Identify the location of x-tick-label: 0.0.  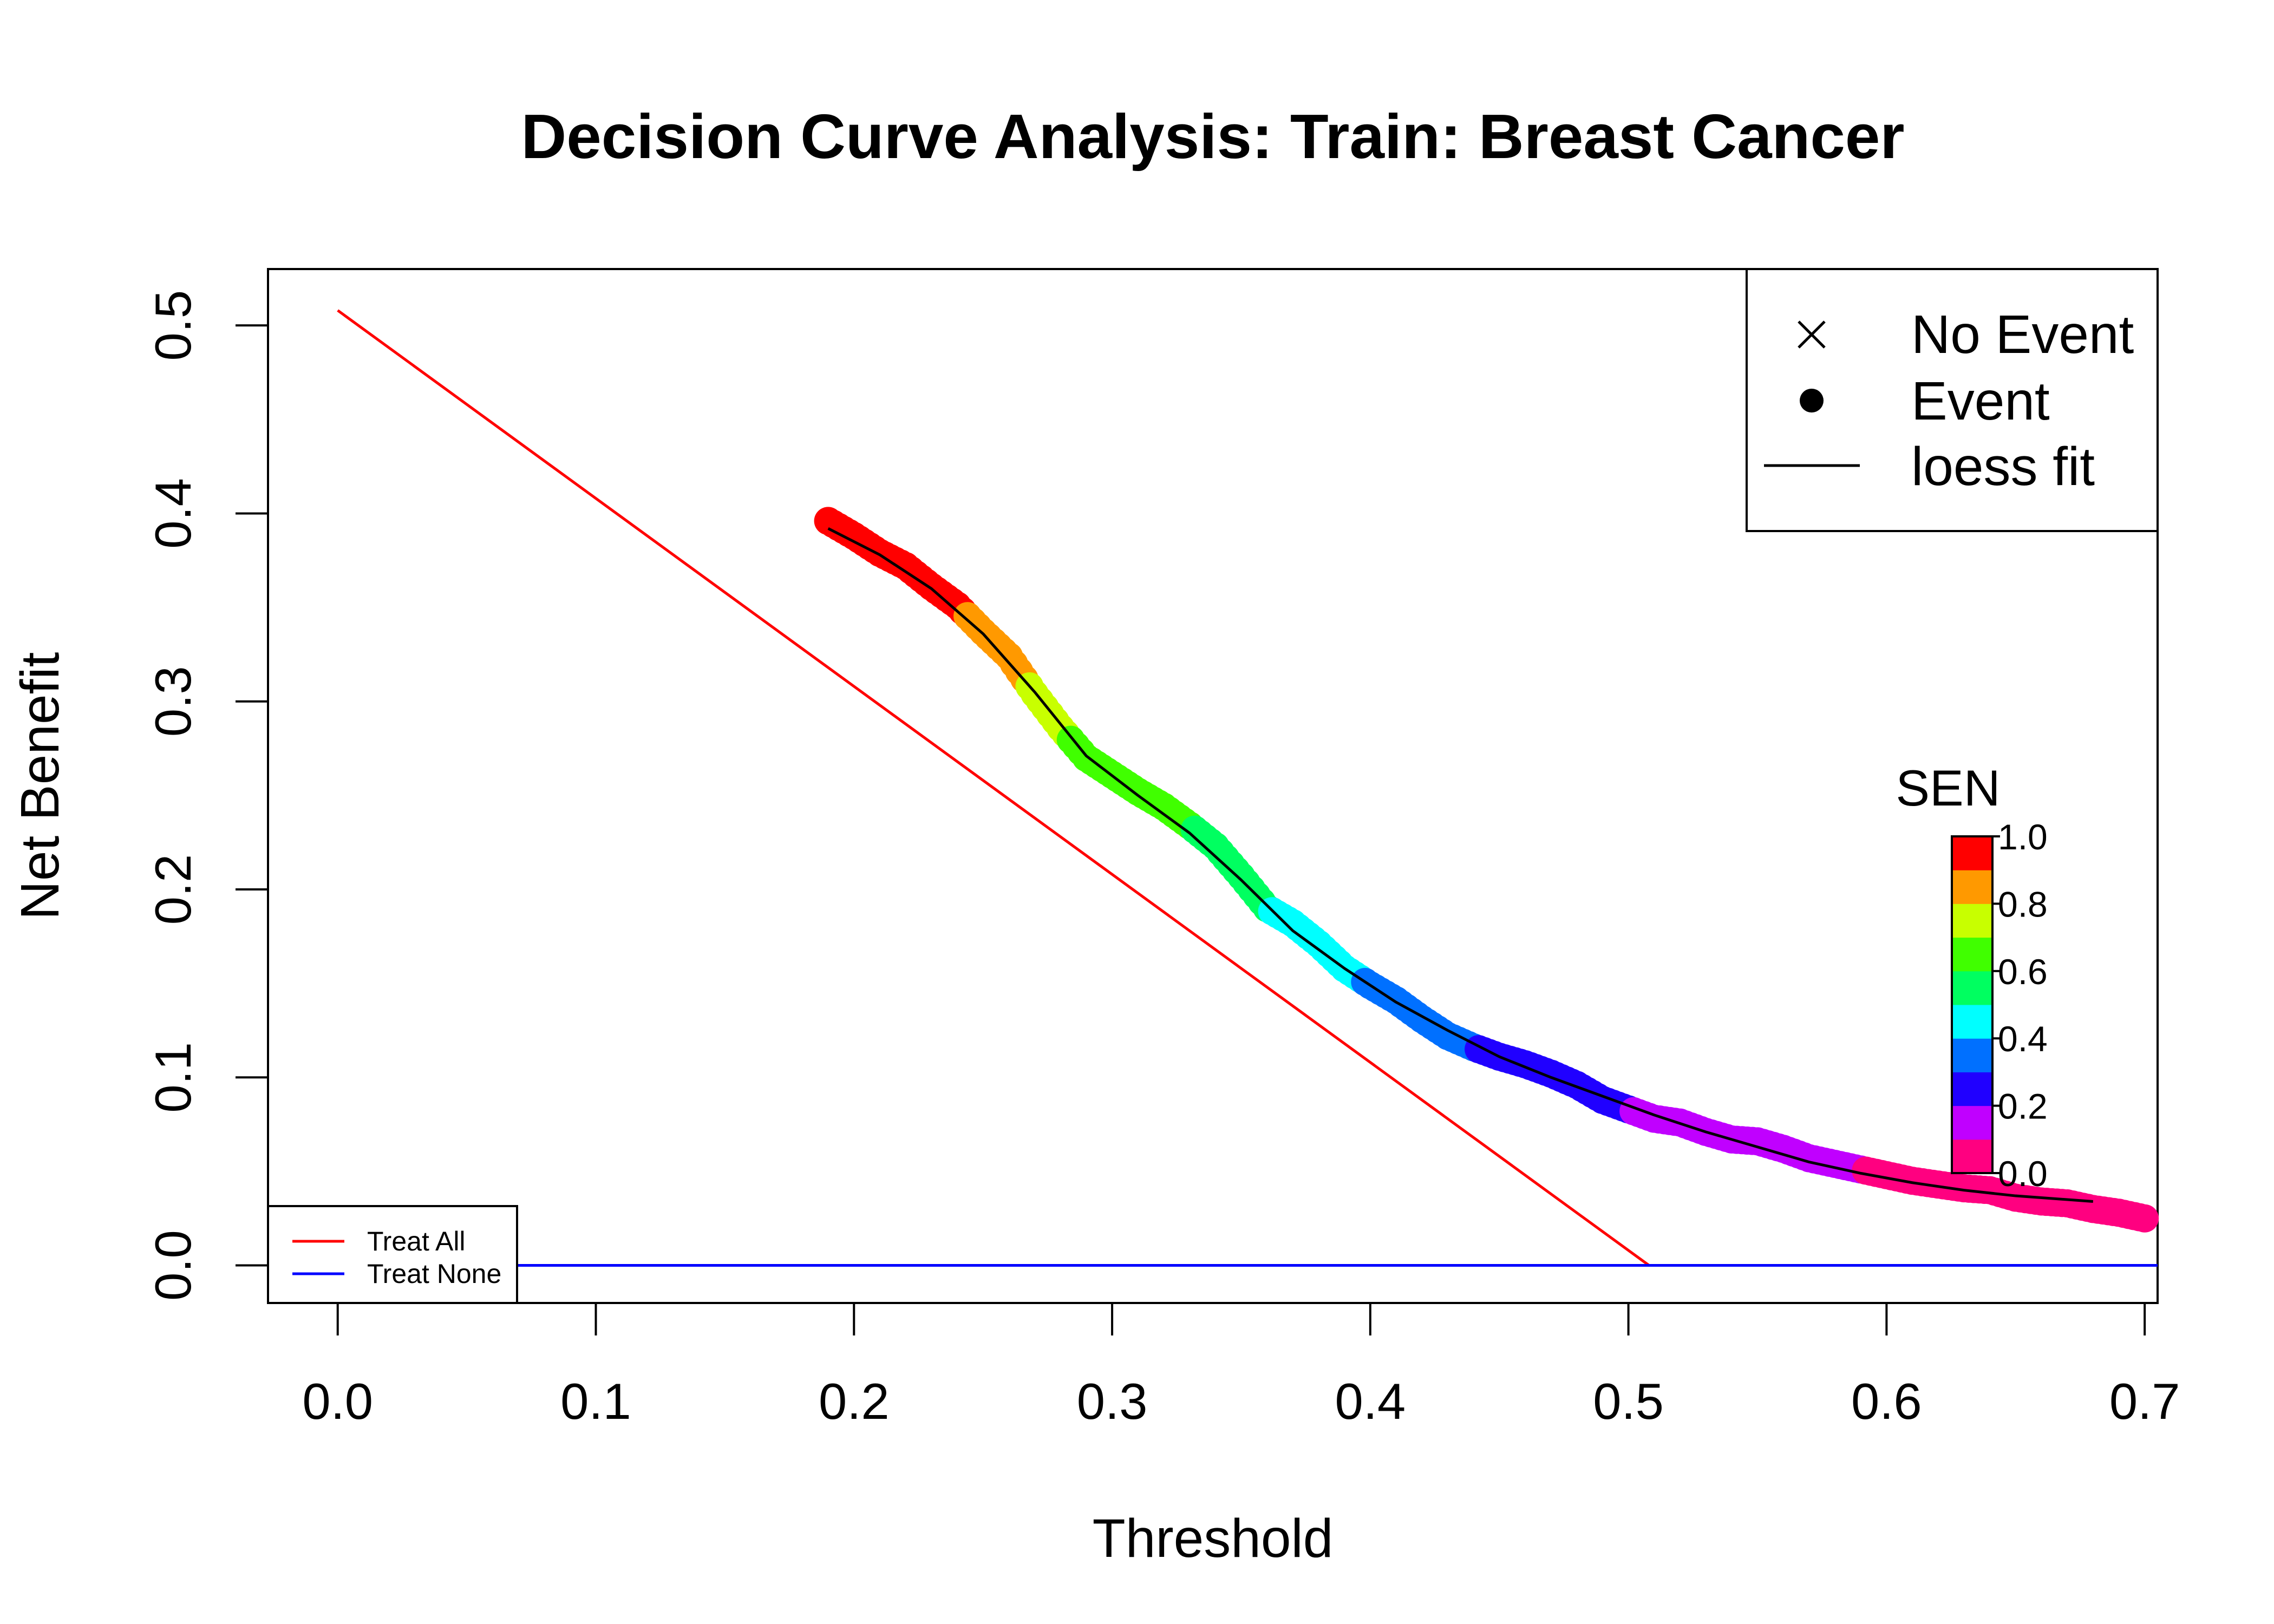
(338, 1401).